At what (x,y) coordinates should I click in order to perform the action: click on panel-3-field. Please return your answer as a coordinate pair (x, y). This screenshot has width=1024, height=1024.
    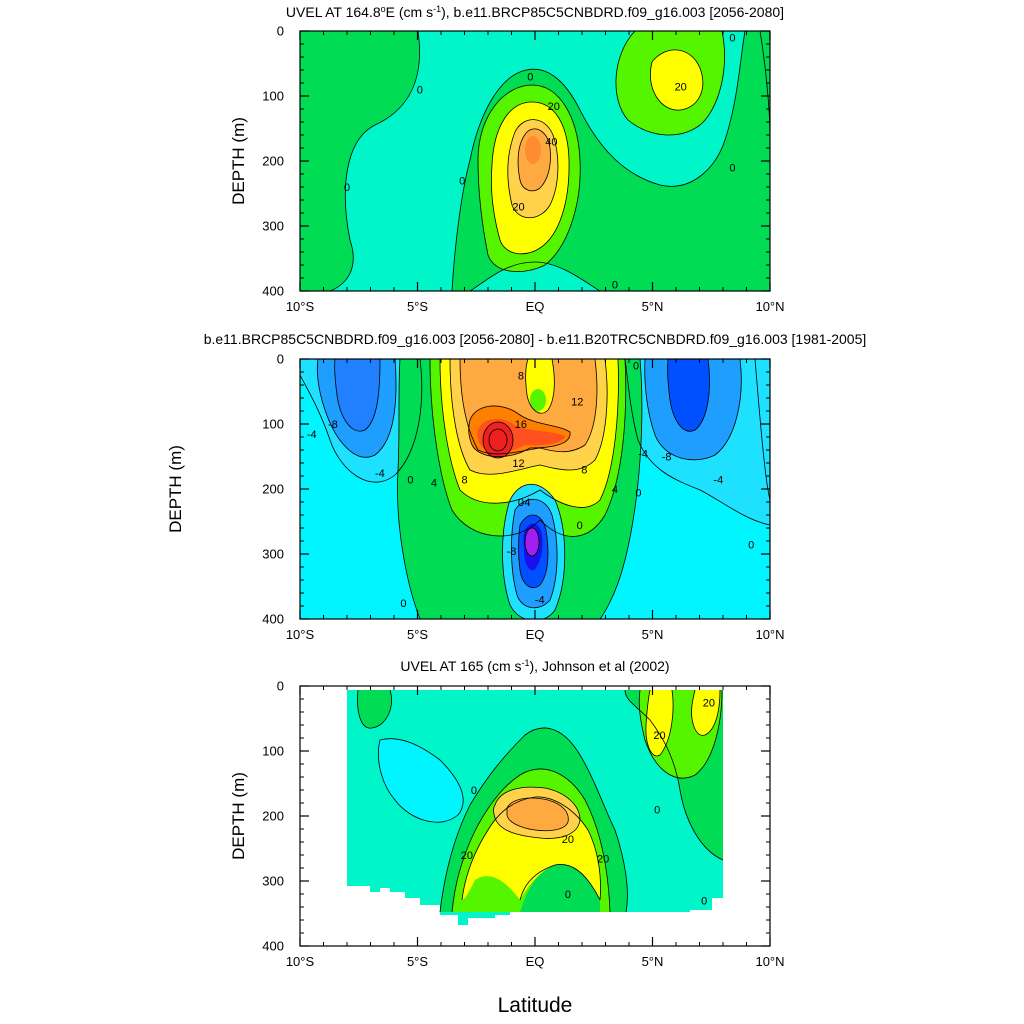
    Looking at the image, I should click on (535, 807).